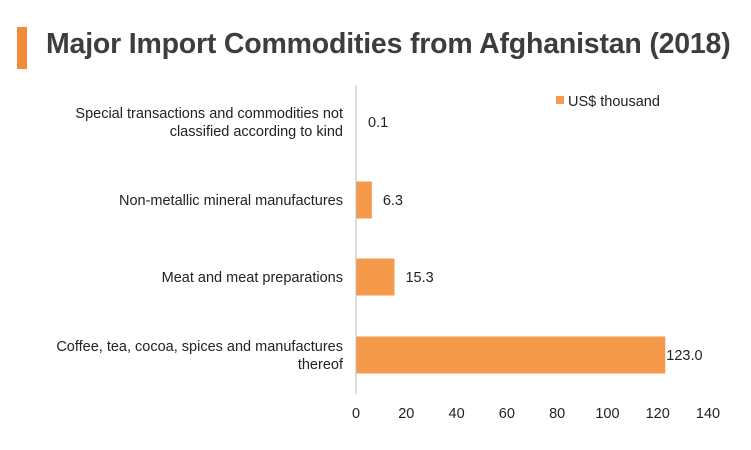 This screenshot has height=450, width=751. Describe the element at coordinates (457, 414) in the screenshot. I see `x-tick-label: 40` at that location.